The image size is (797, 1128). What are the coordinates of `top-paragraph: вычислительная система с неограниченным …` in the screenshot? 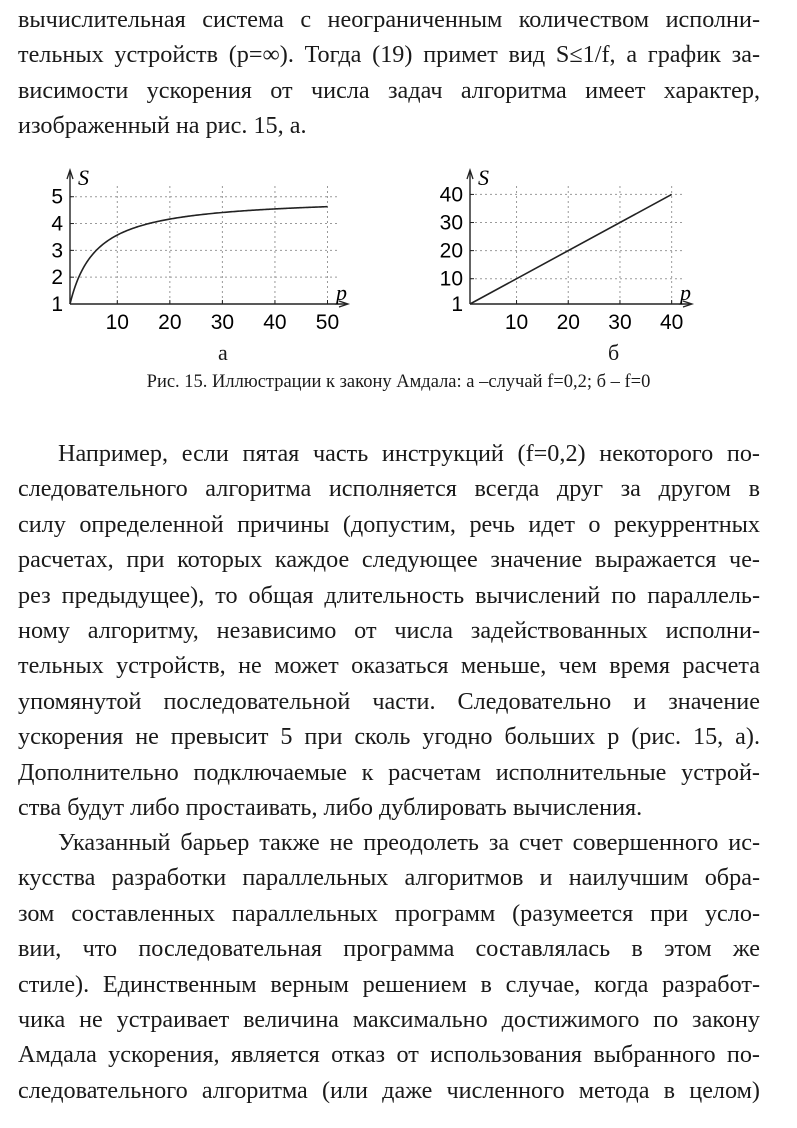 It's located at (389, 73).